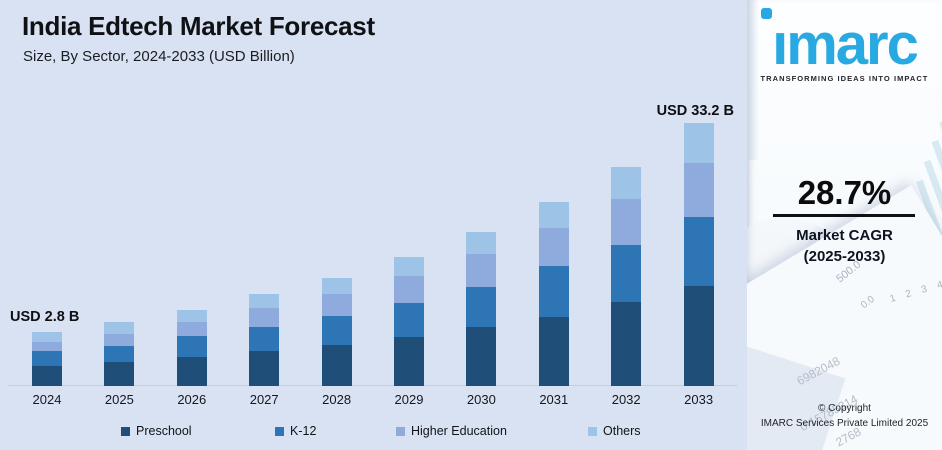  Describe the element at coordinates (337, 399) in the screenshot. I see `x-axis-label-2028: 2028` at that location.